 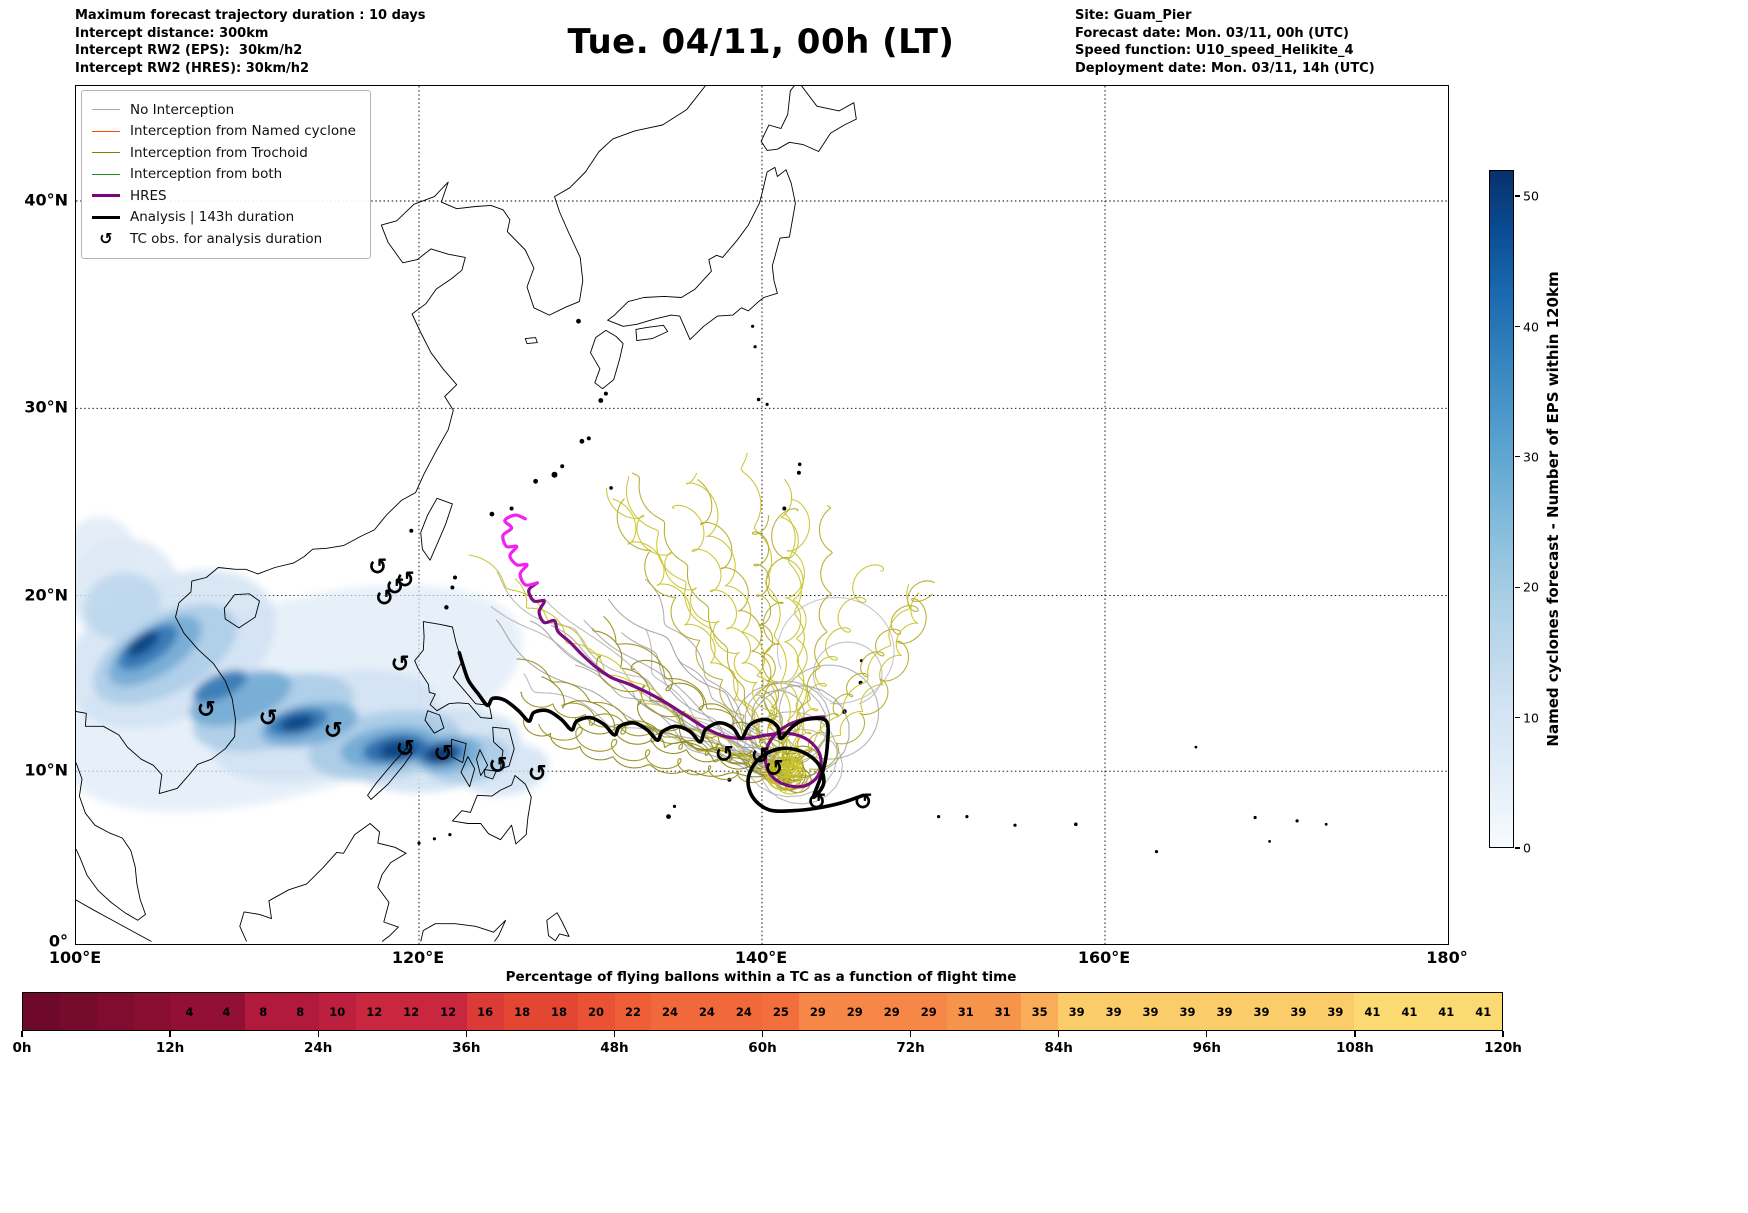 What do you see at coordinates (910, 1048) in the screenshot?
I see `flight-strip-tick-label: 72h` at bounding box center [910, 1048].